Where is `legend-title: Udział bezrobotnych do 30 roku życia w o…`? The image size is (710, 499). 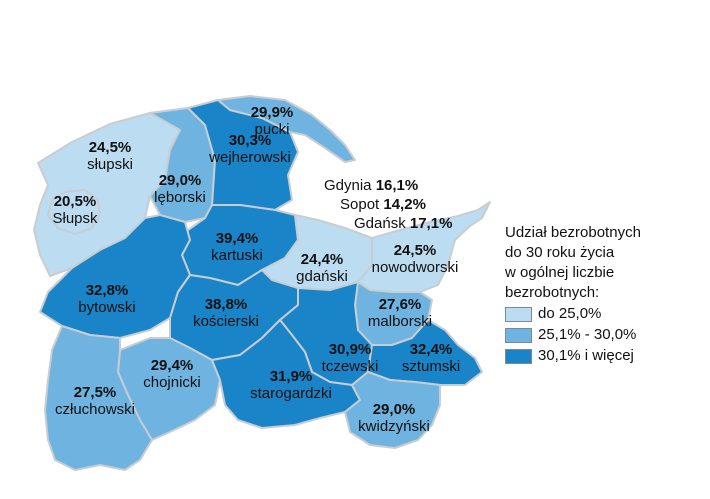
legend-title: Udział bezrobotnych do 30 roku życia w o… is located at coordinates (573, 262).